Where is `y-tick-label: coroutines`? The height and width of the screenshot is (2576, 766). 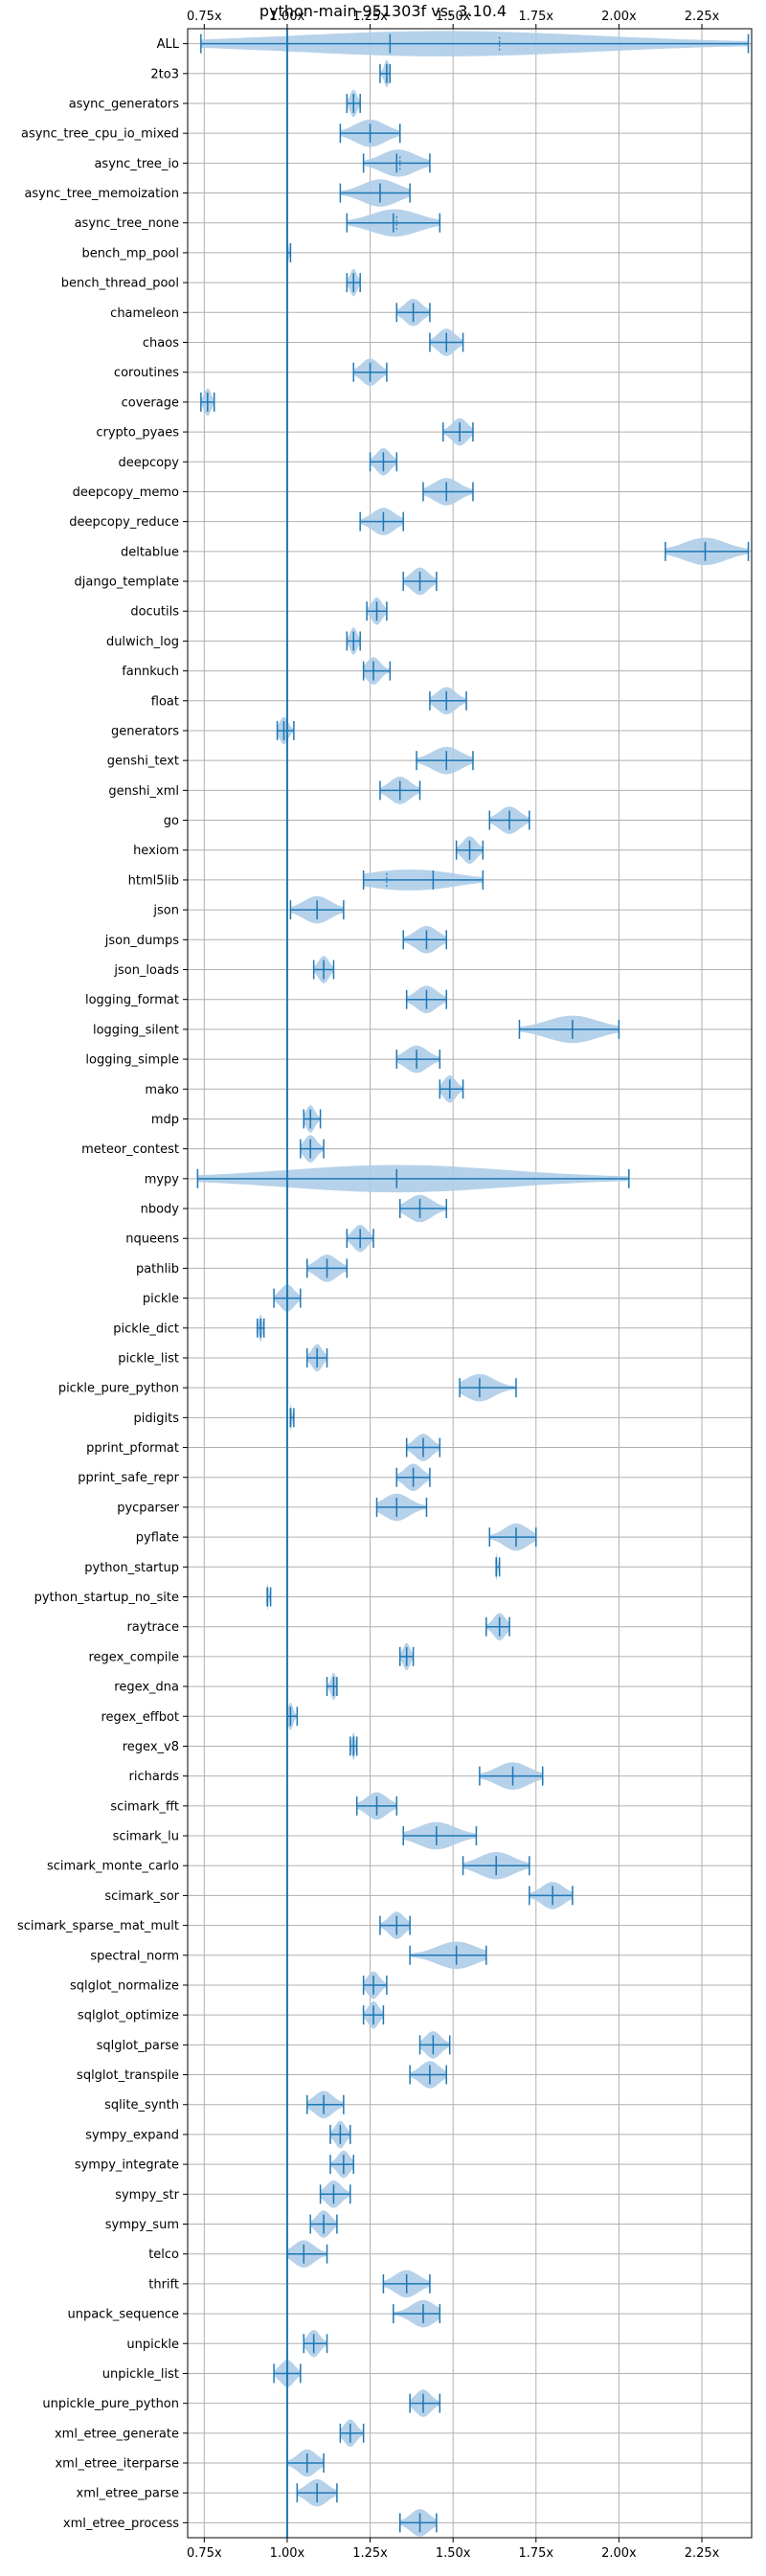 y-tick-label: coroutines is located at coordinates (147, 373).